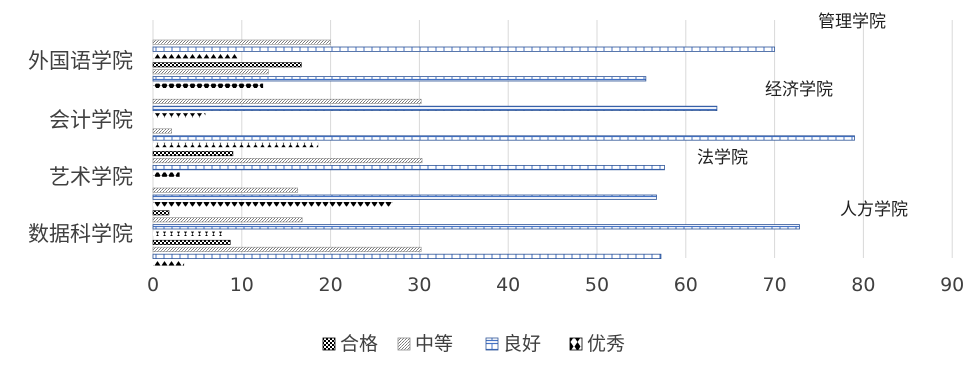 The height and width of the screenshot is (365, 968). What do you see at coordinates (508, 285) in the screenshot?
I see `x-tick-label: 40` at bounding box center [508, 285].